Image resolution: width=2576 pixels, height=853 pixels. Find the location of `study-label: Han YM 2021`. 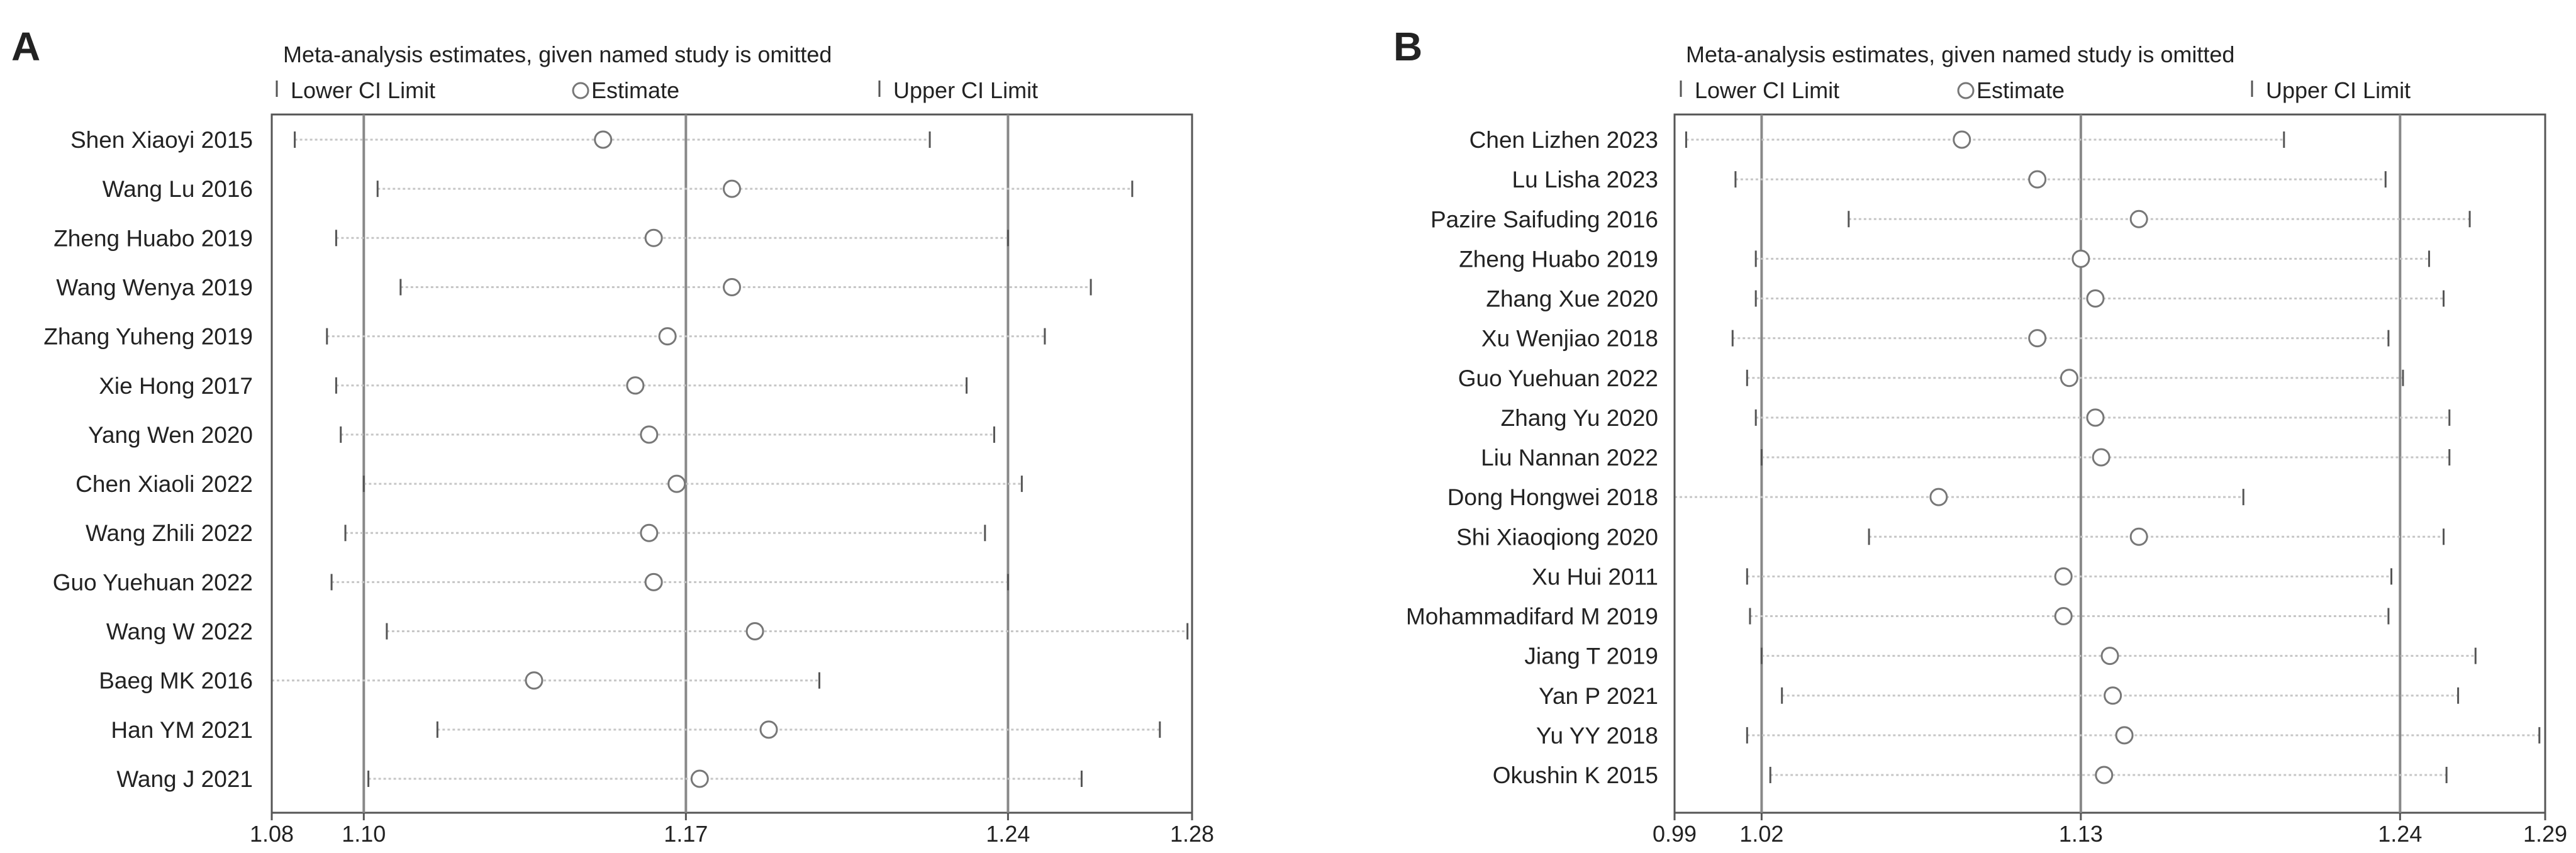

study-label: Han YM 2021 is located at coordinates (182, 730).